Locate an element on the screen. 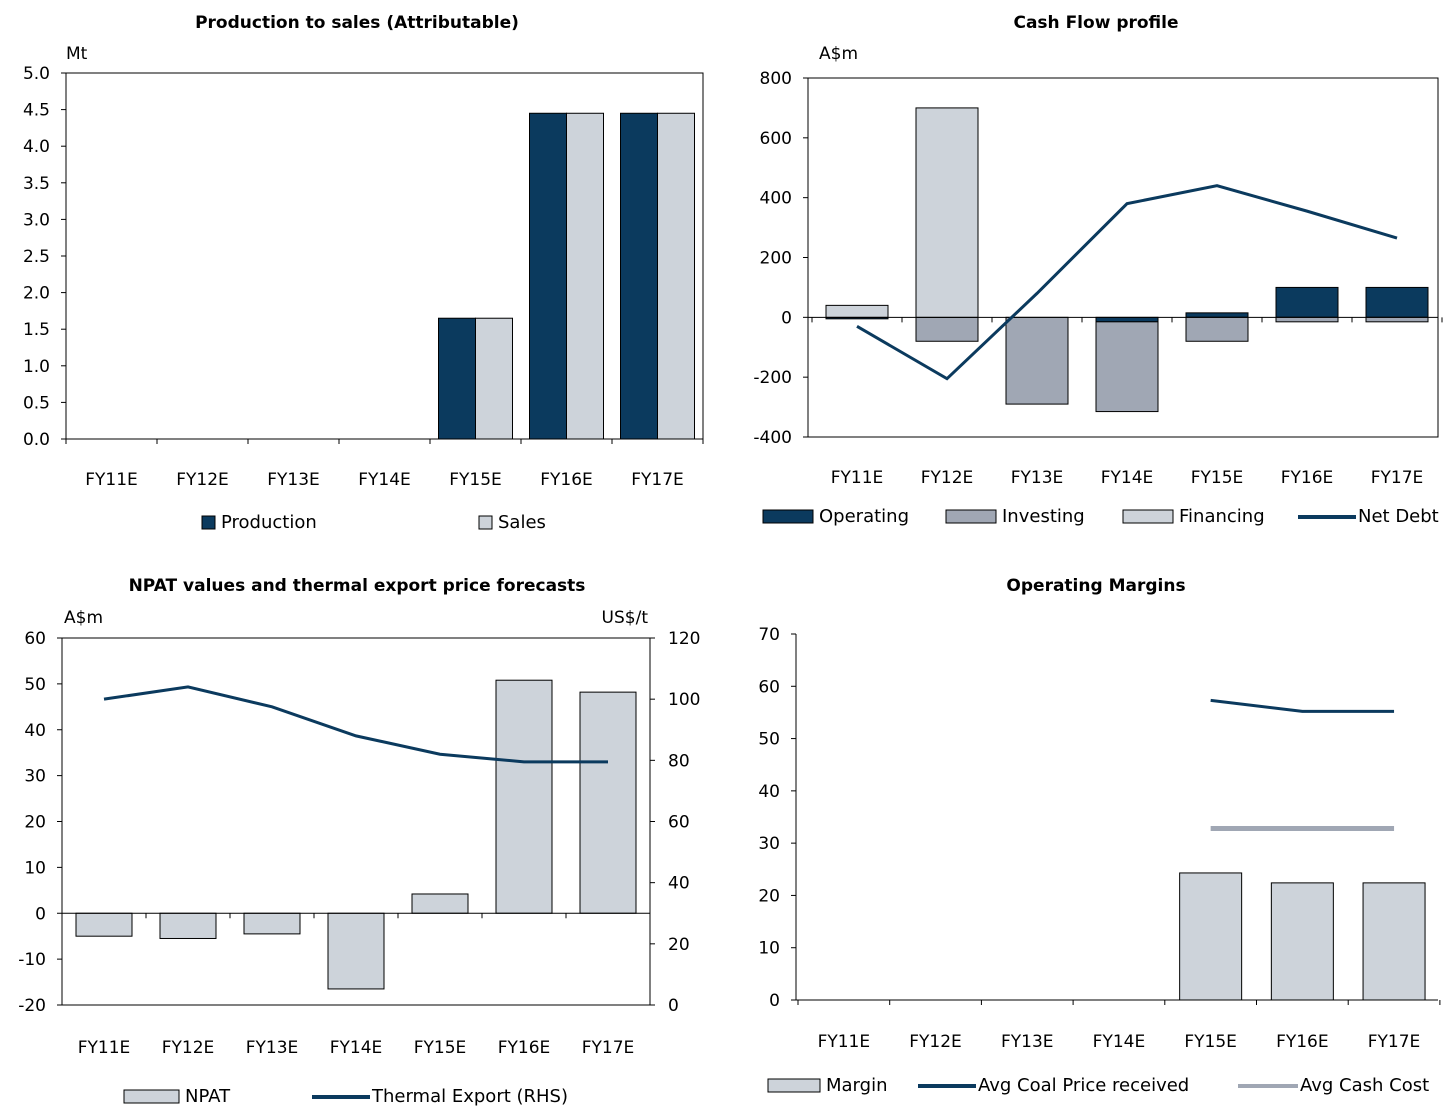 The width and height of the screenshot is (1456, 1107). legend-label-production: Production is located at coordinates (269, 522).